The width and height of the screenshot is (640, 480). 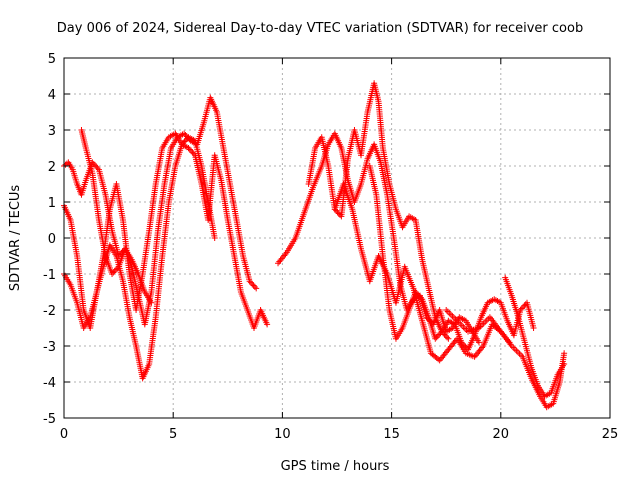 I want to click on y-tick-label: -2, so click(x=49, y=311).